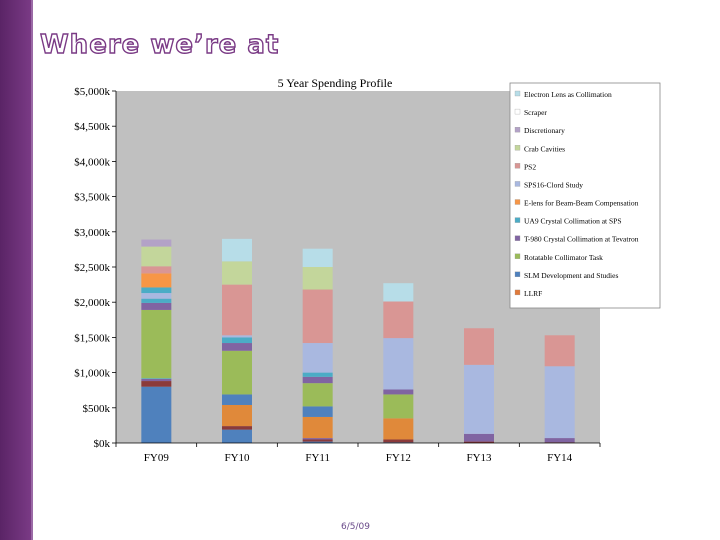 This screenshot has height=540, width=720. What do you see at coordinates (32, 270) in the screenshot?
I see `sidebar-edge-line` at bounding box center [32, 270].